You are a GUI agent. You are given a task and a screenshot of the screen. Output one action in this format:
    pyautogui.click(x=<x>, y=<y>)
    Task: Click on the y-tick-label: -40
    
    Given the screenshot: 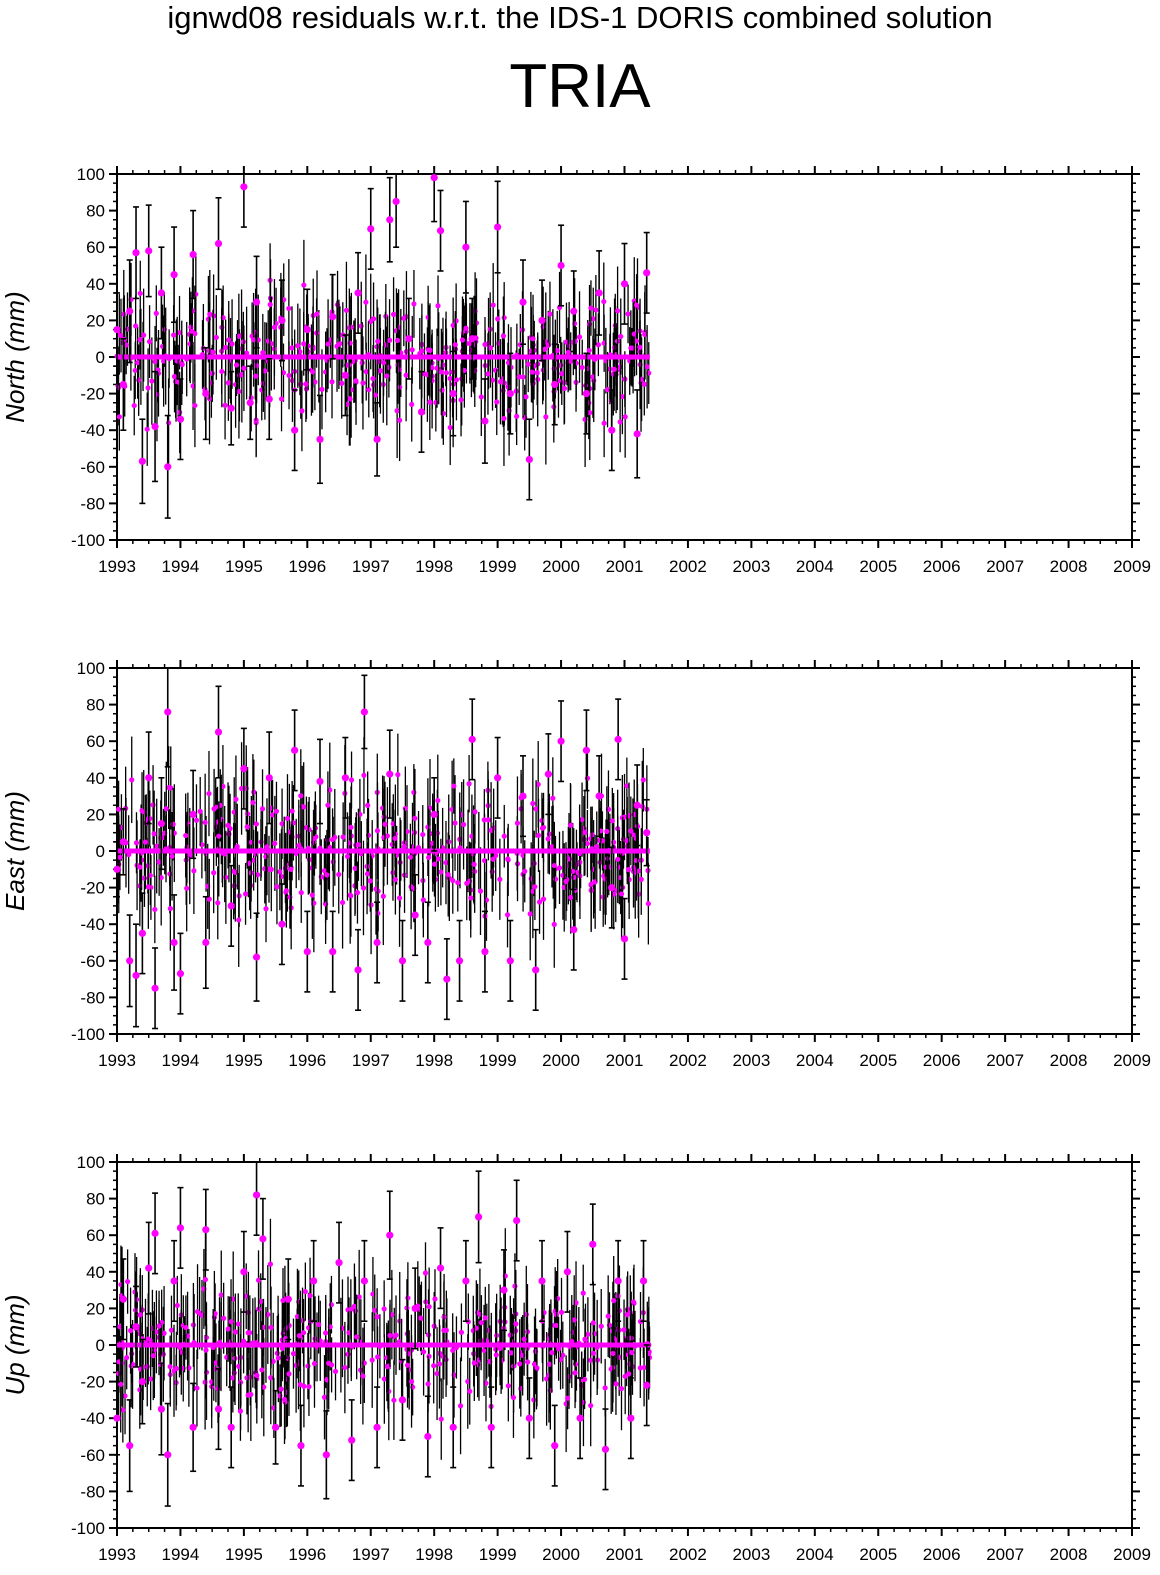 What is the action you would take?
    pyautogui.click(x=92, y=430)
    